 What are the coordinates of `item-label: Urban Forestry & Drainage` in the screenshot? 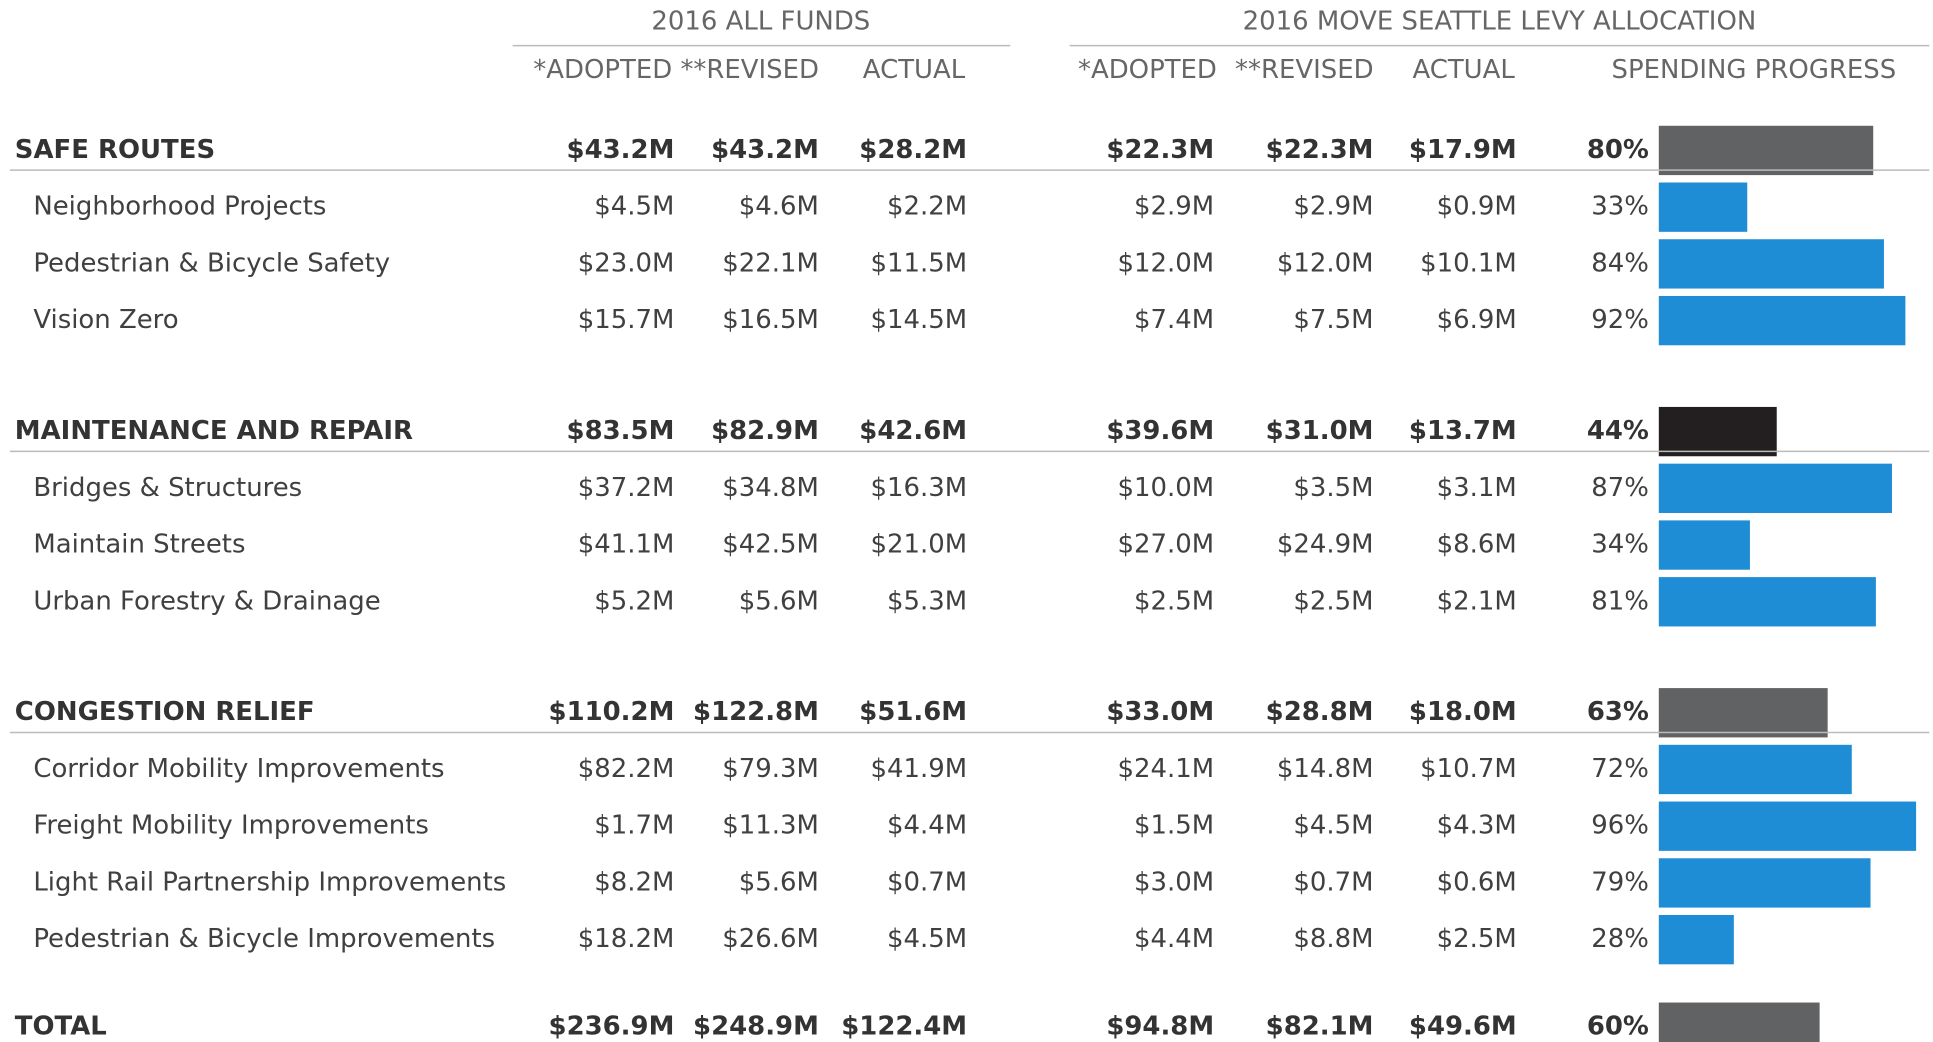 It's located at (206, 601).